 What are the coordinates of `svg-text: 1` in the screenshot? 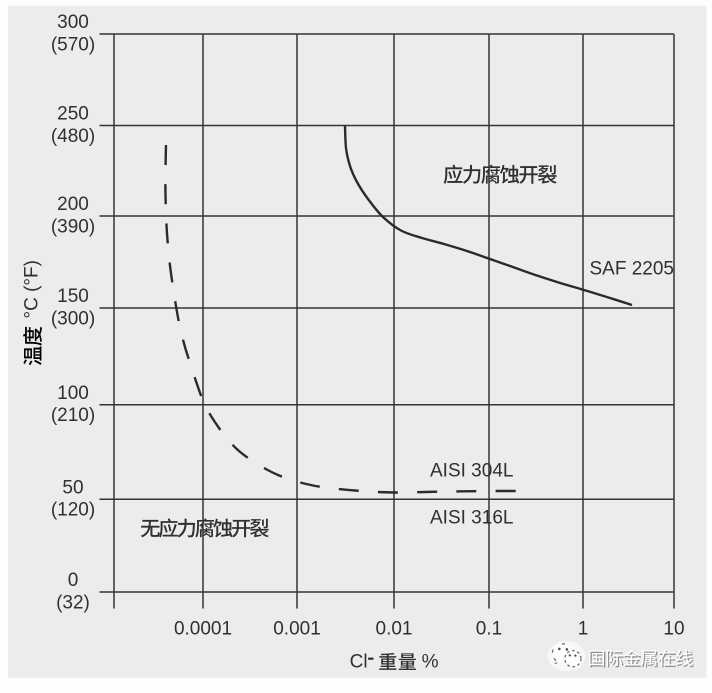 It's located at (583, 629).